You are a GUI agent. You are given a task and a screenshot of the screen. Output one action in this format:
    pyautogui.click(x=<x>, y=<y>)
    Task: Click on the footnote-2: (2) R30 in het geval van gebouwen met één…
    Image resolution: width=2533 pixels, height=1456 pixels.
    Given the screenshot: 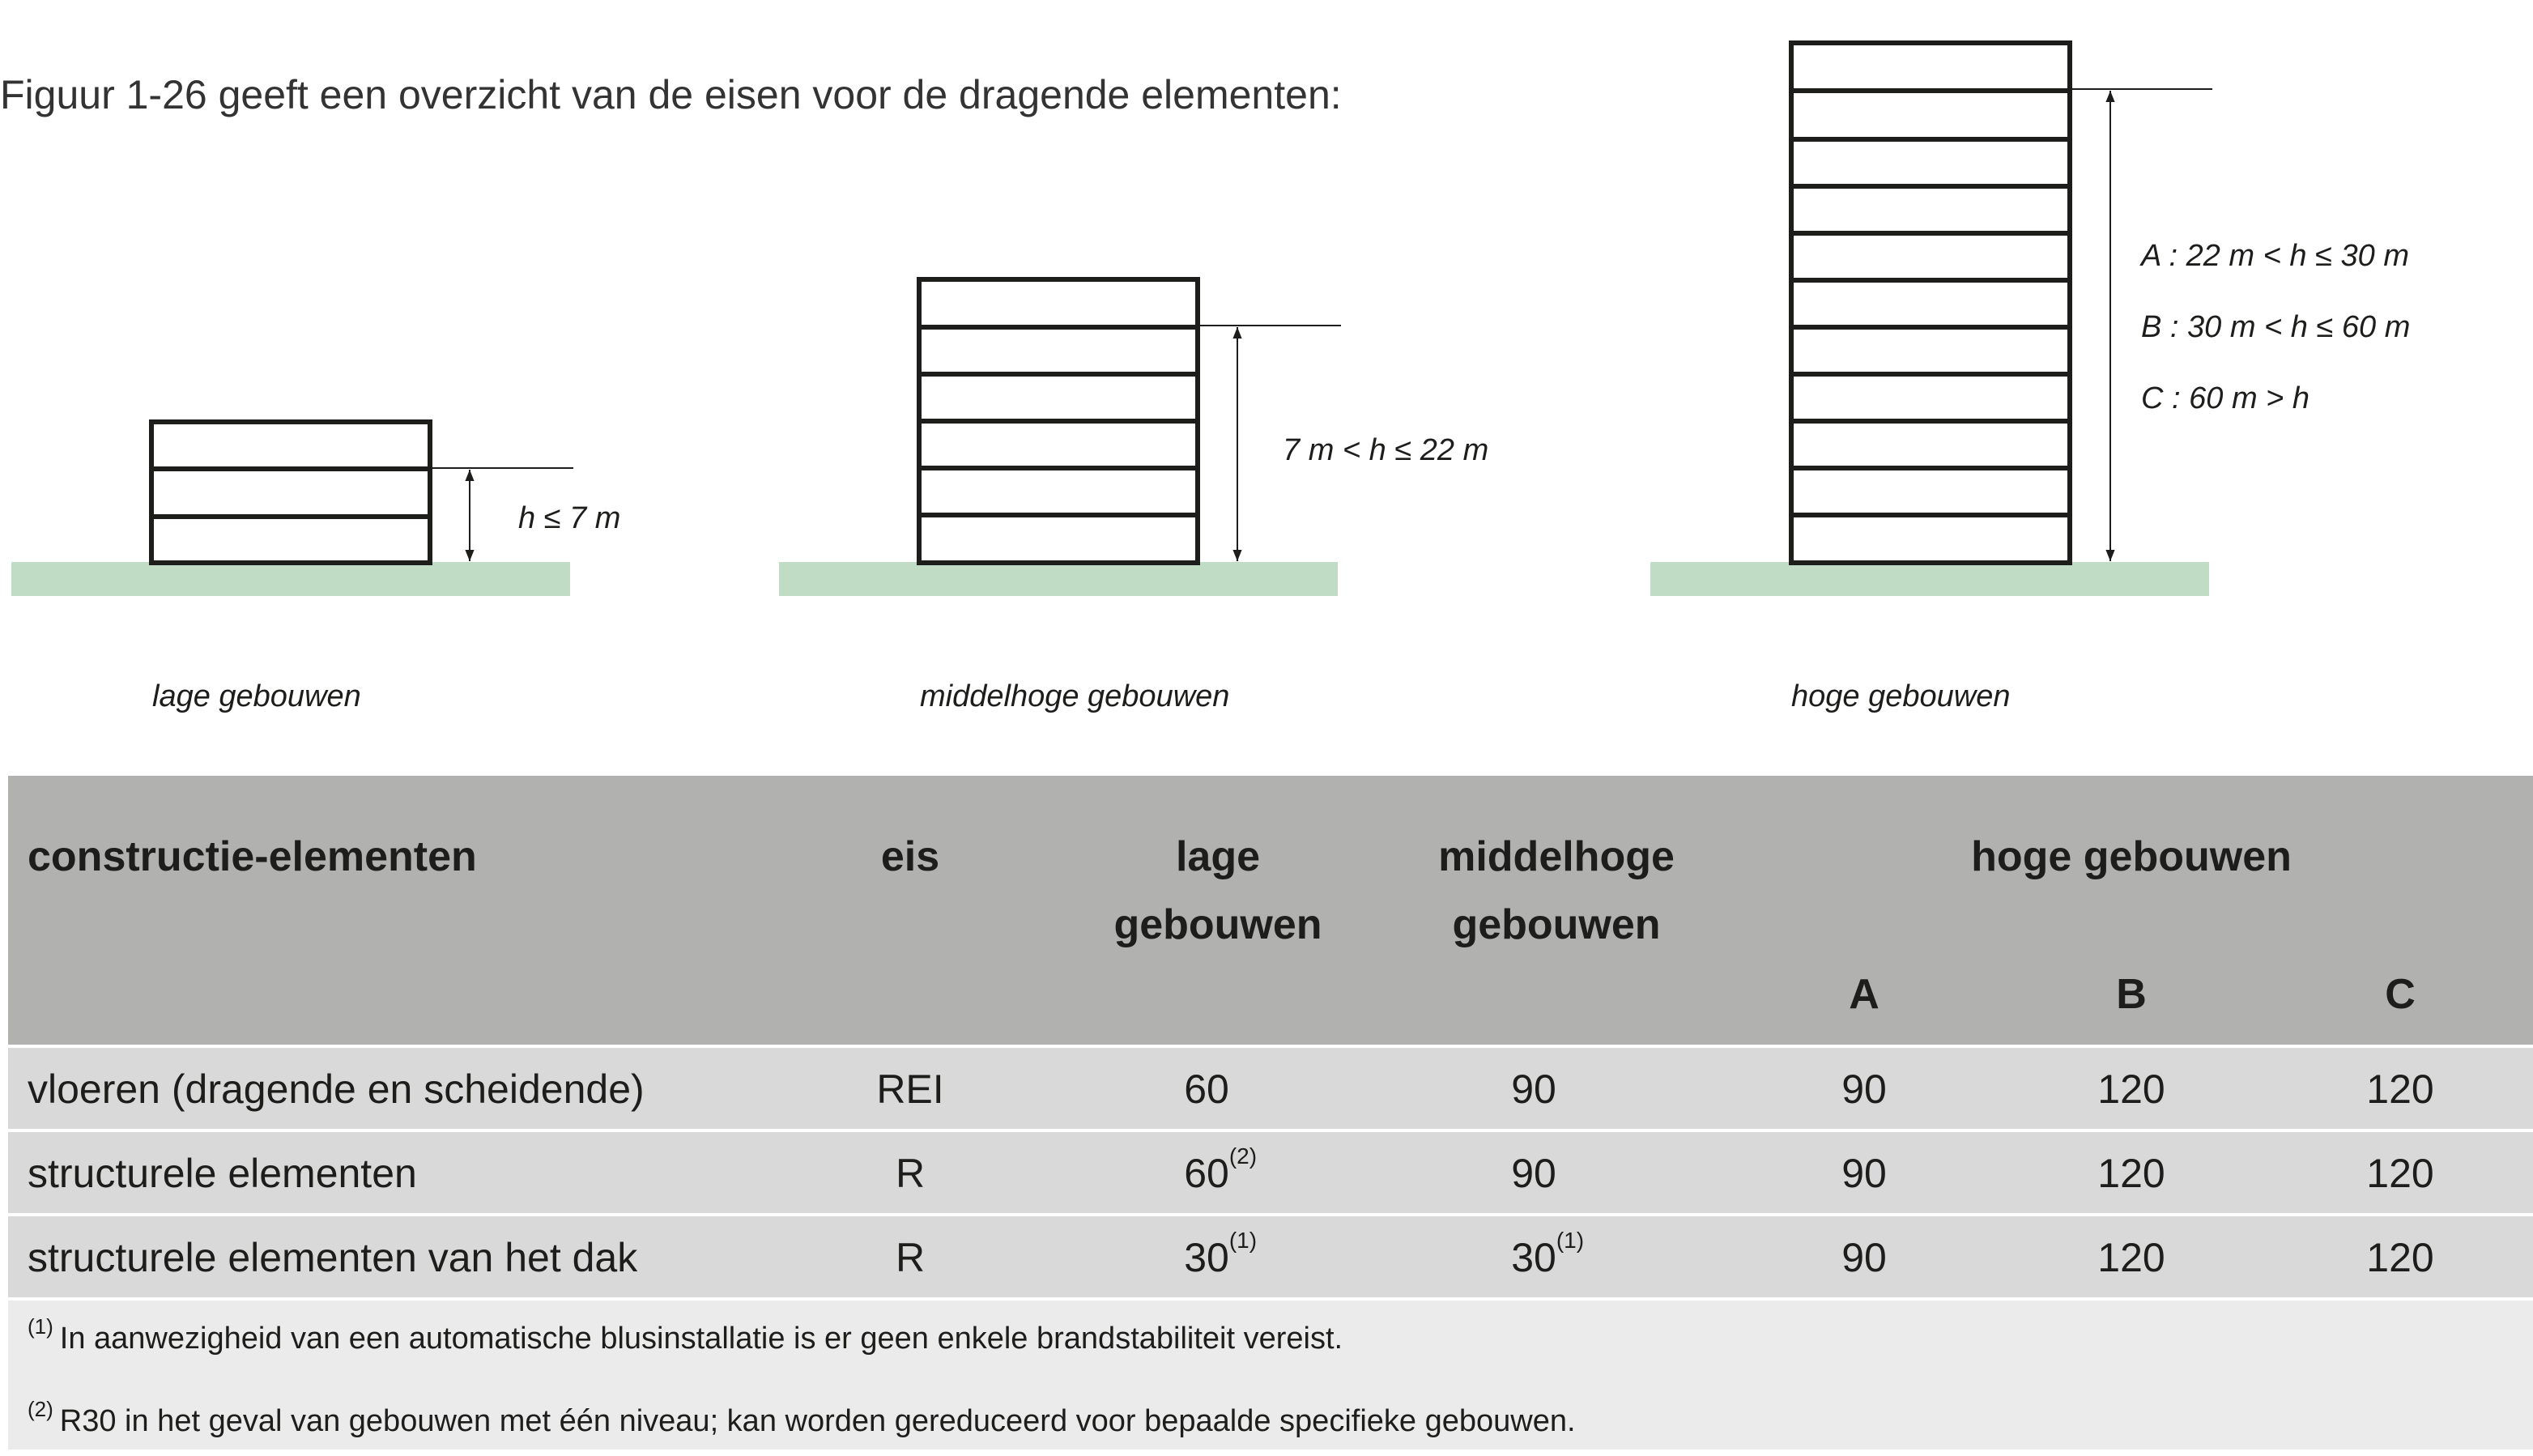 What is the action you would take?
    pyautogui.click(x=802, y=1418)
    